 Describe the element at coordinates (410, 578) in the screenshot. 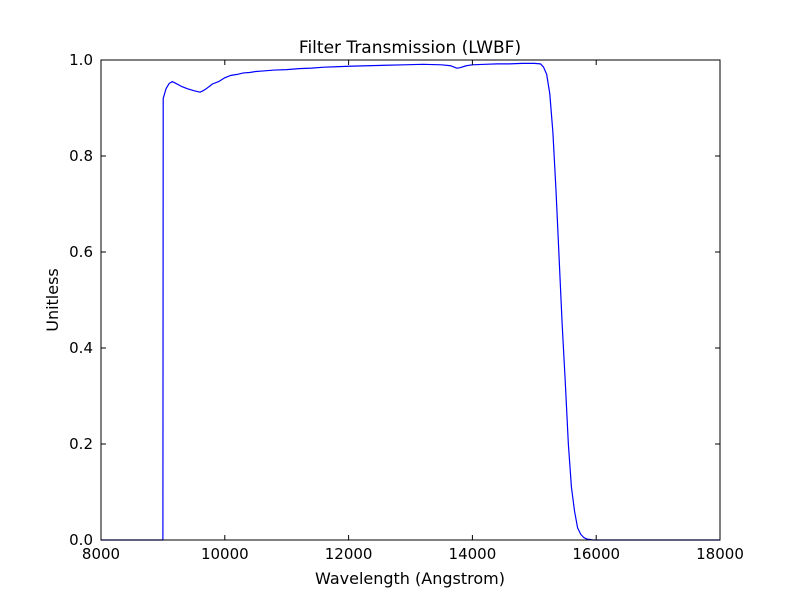

I see `x-axis-label: Wavelength (Angstrom)` at that location.